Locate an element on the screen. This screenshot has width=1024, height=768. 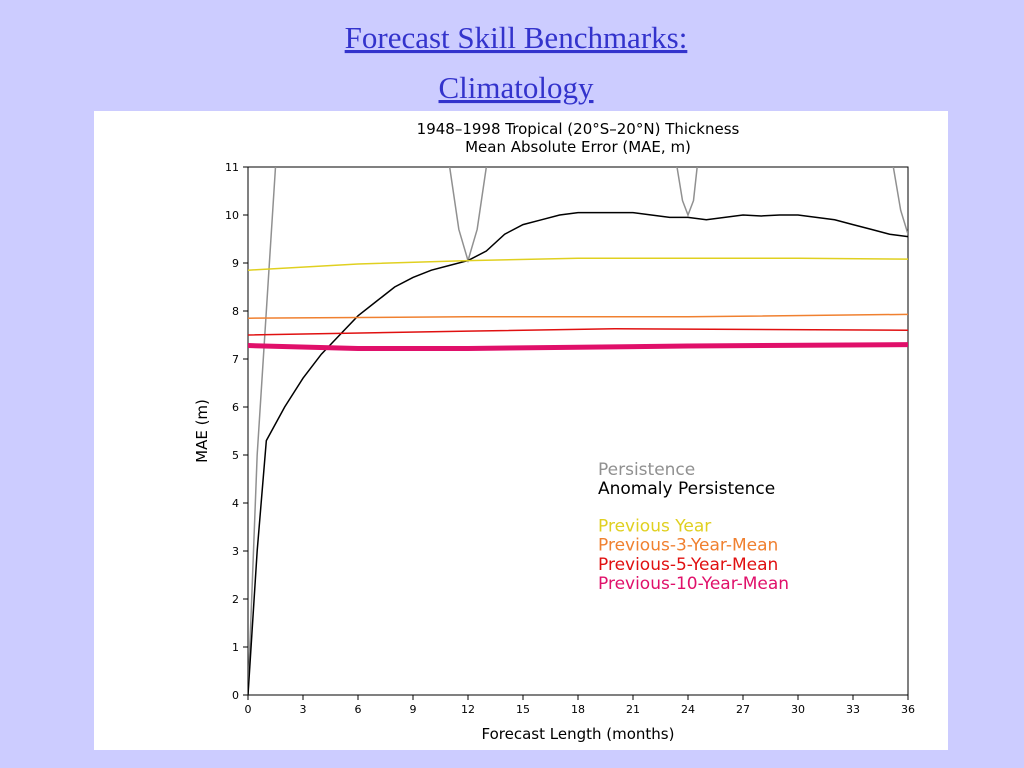
y-tick-label: 5 is located at coordinates (235, 455).